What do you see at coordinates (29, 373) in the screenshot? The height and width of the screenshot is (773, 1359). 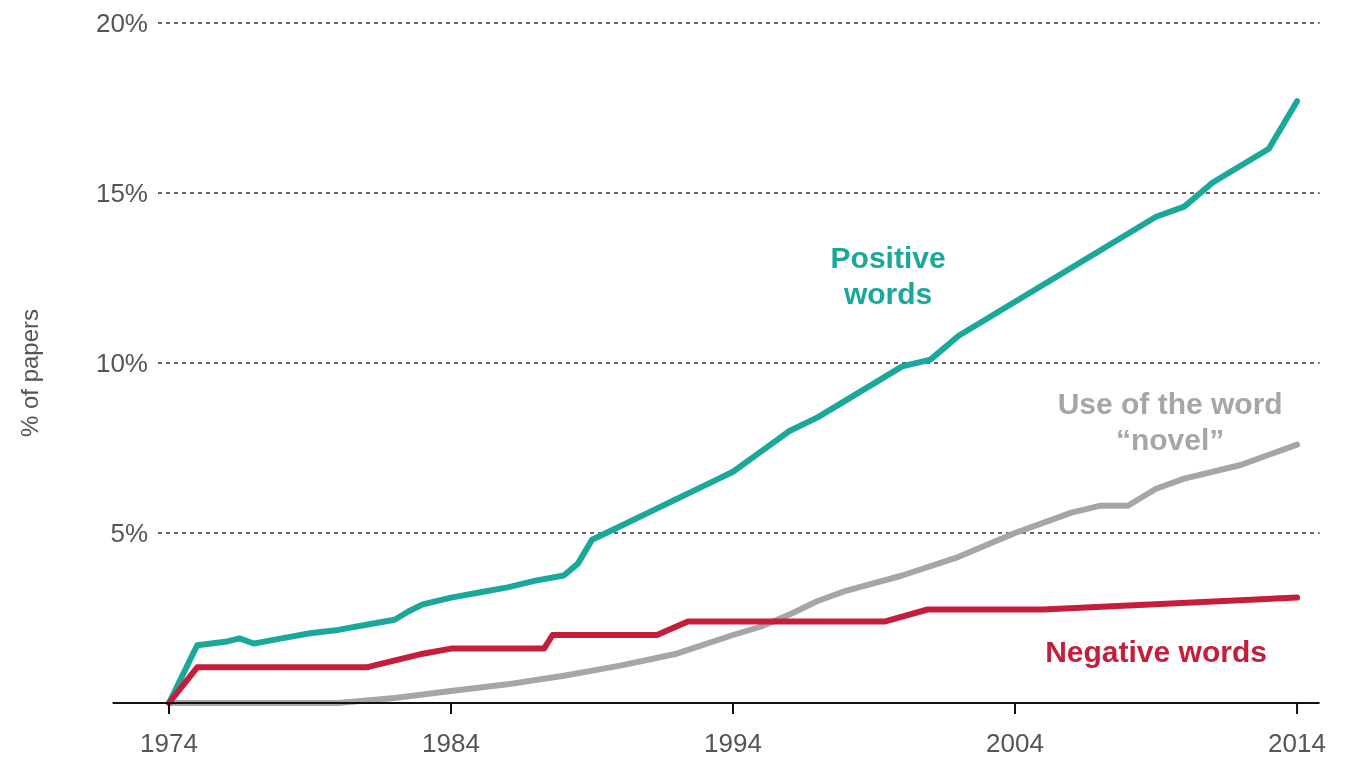 I see `y-axis-title: % of papers` at bounding box center [29, 373].